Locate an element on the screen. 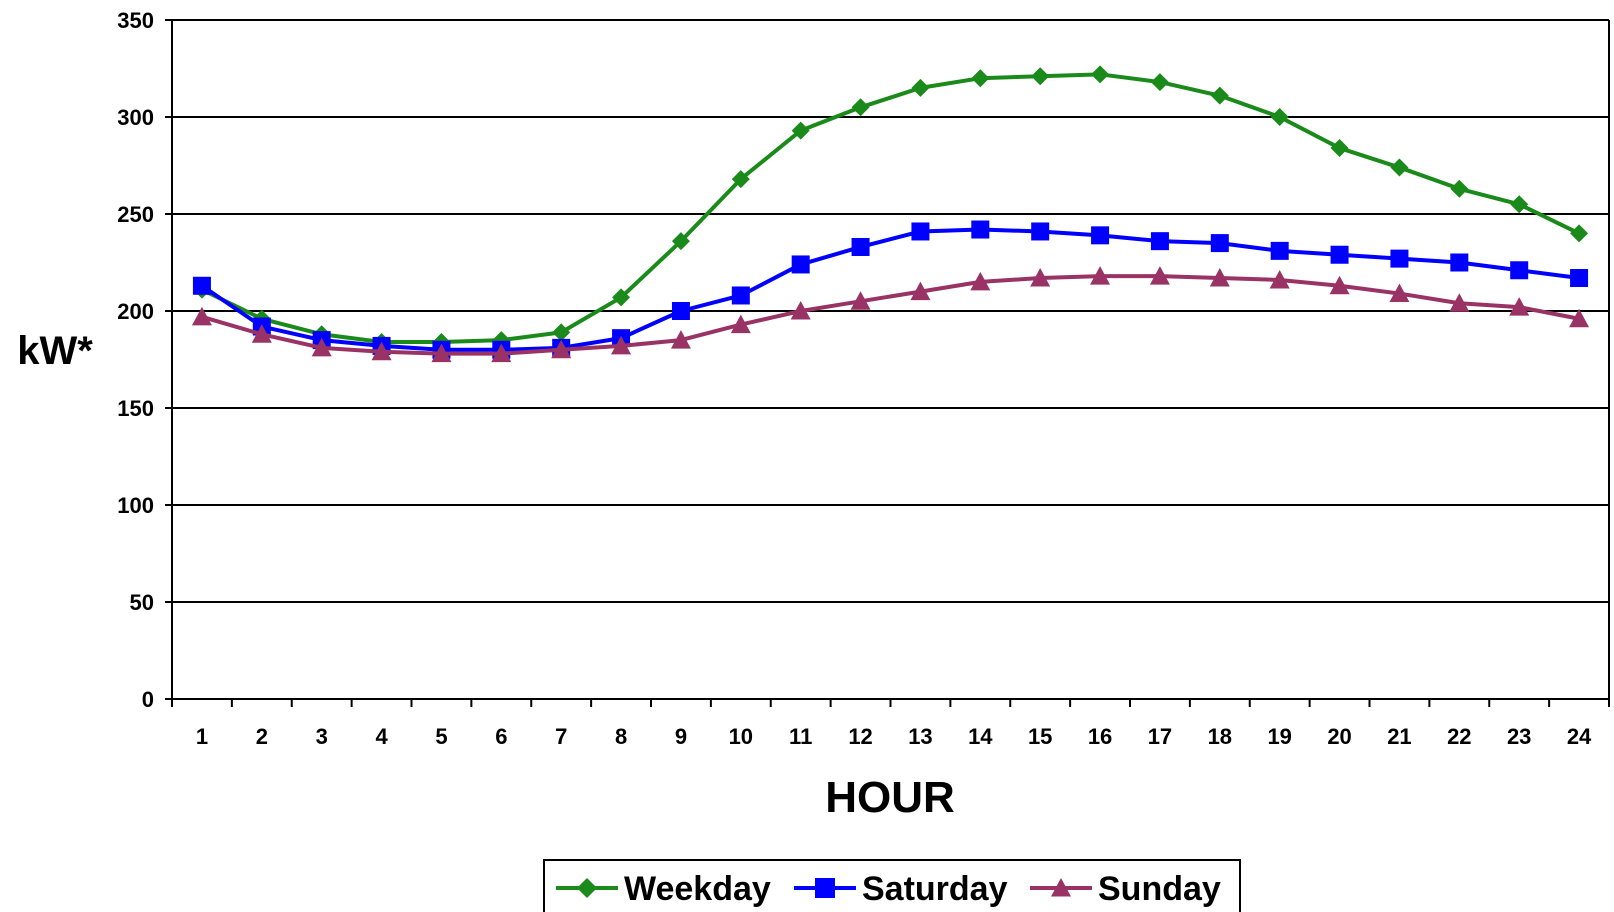 The width and height of the screenshot is (1614, 912). x-tick-label: 18 is located at coordinates (1220, 736).